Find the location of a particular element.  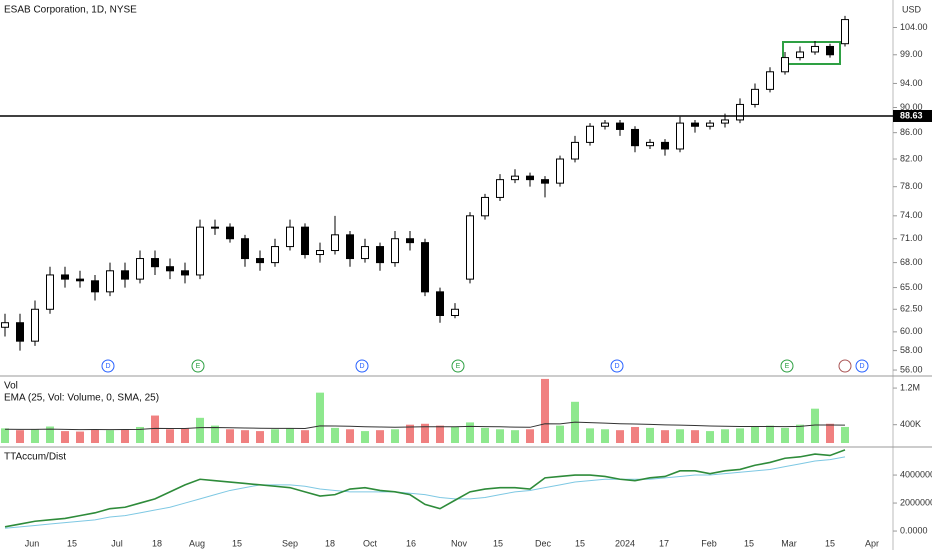

x-tick-label: Jun is located at coordinates (32, 543).